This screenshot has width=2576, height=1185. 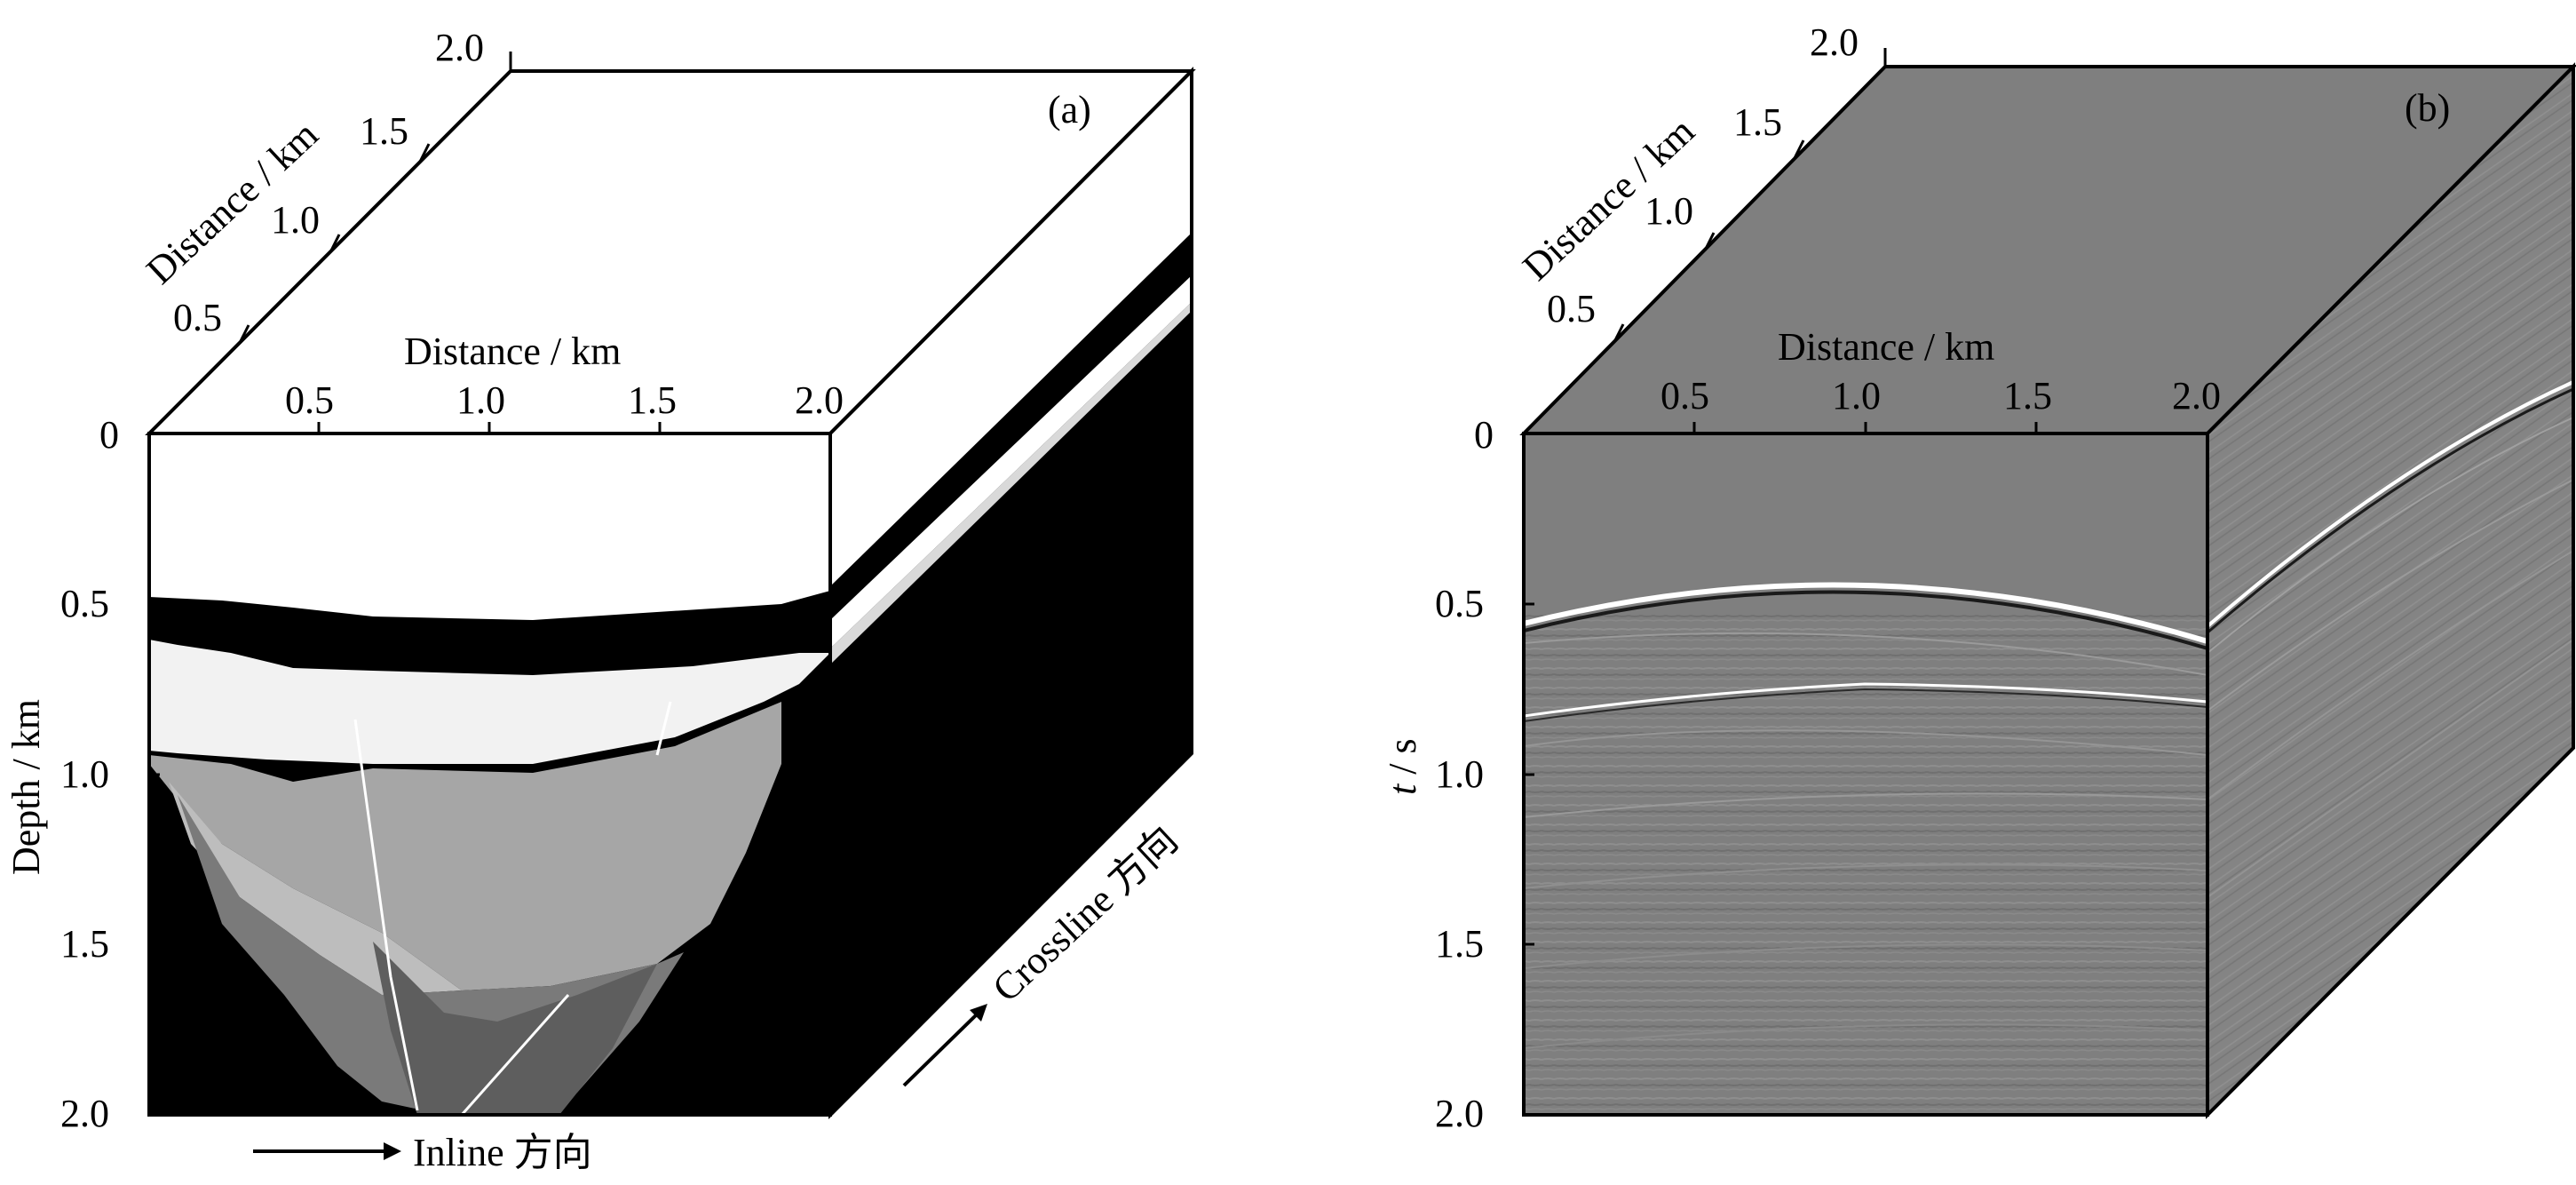 What do you see at coordinates (2196, 396) in the screenshot?
I see `inline-tick-b-4: 2.0` at bounding box center [2196, 396].